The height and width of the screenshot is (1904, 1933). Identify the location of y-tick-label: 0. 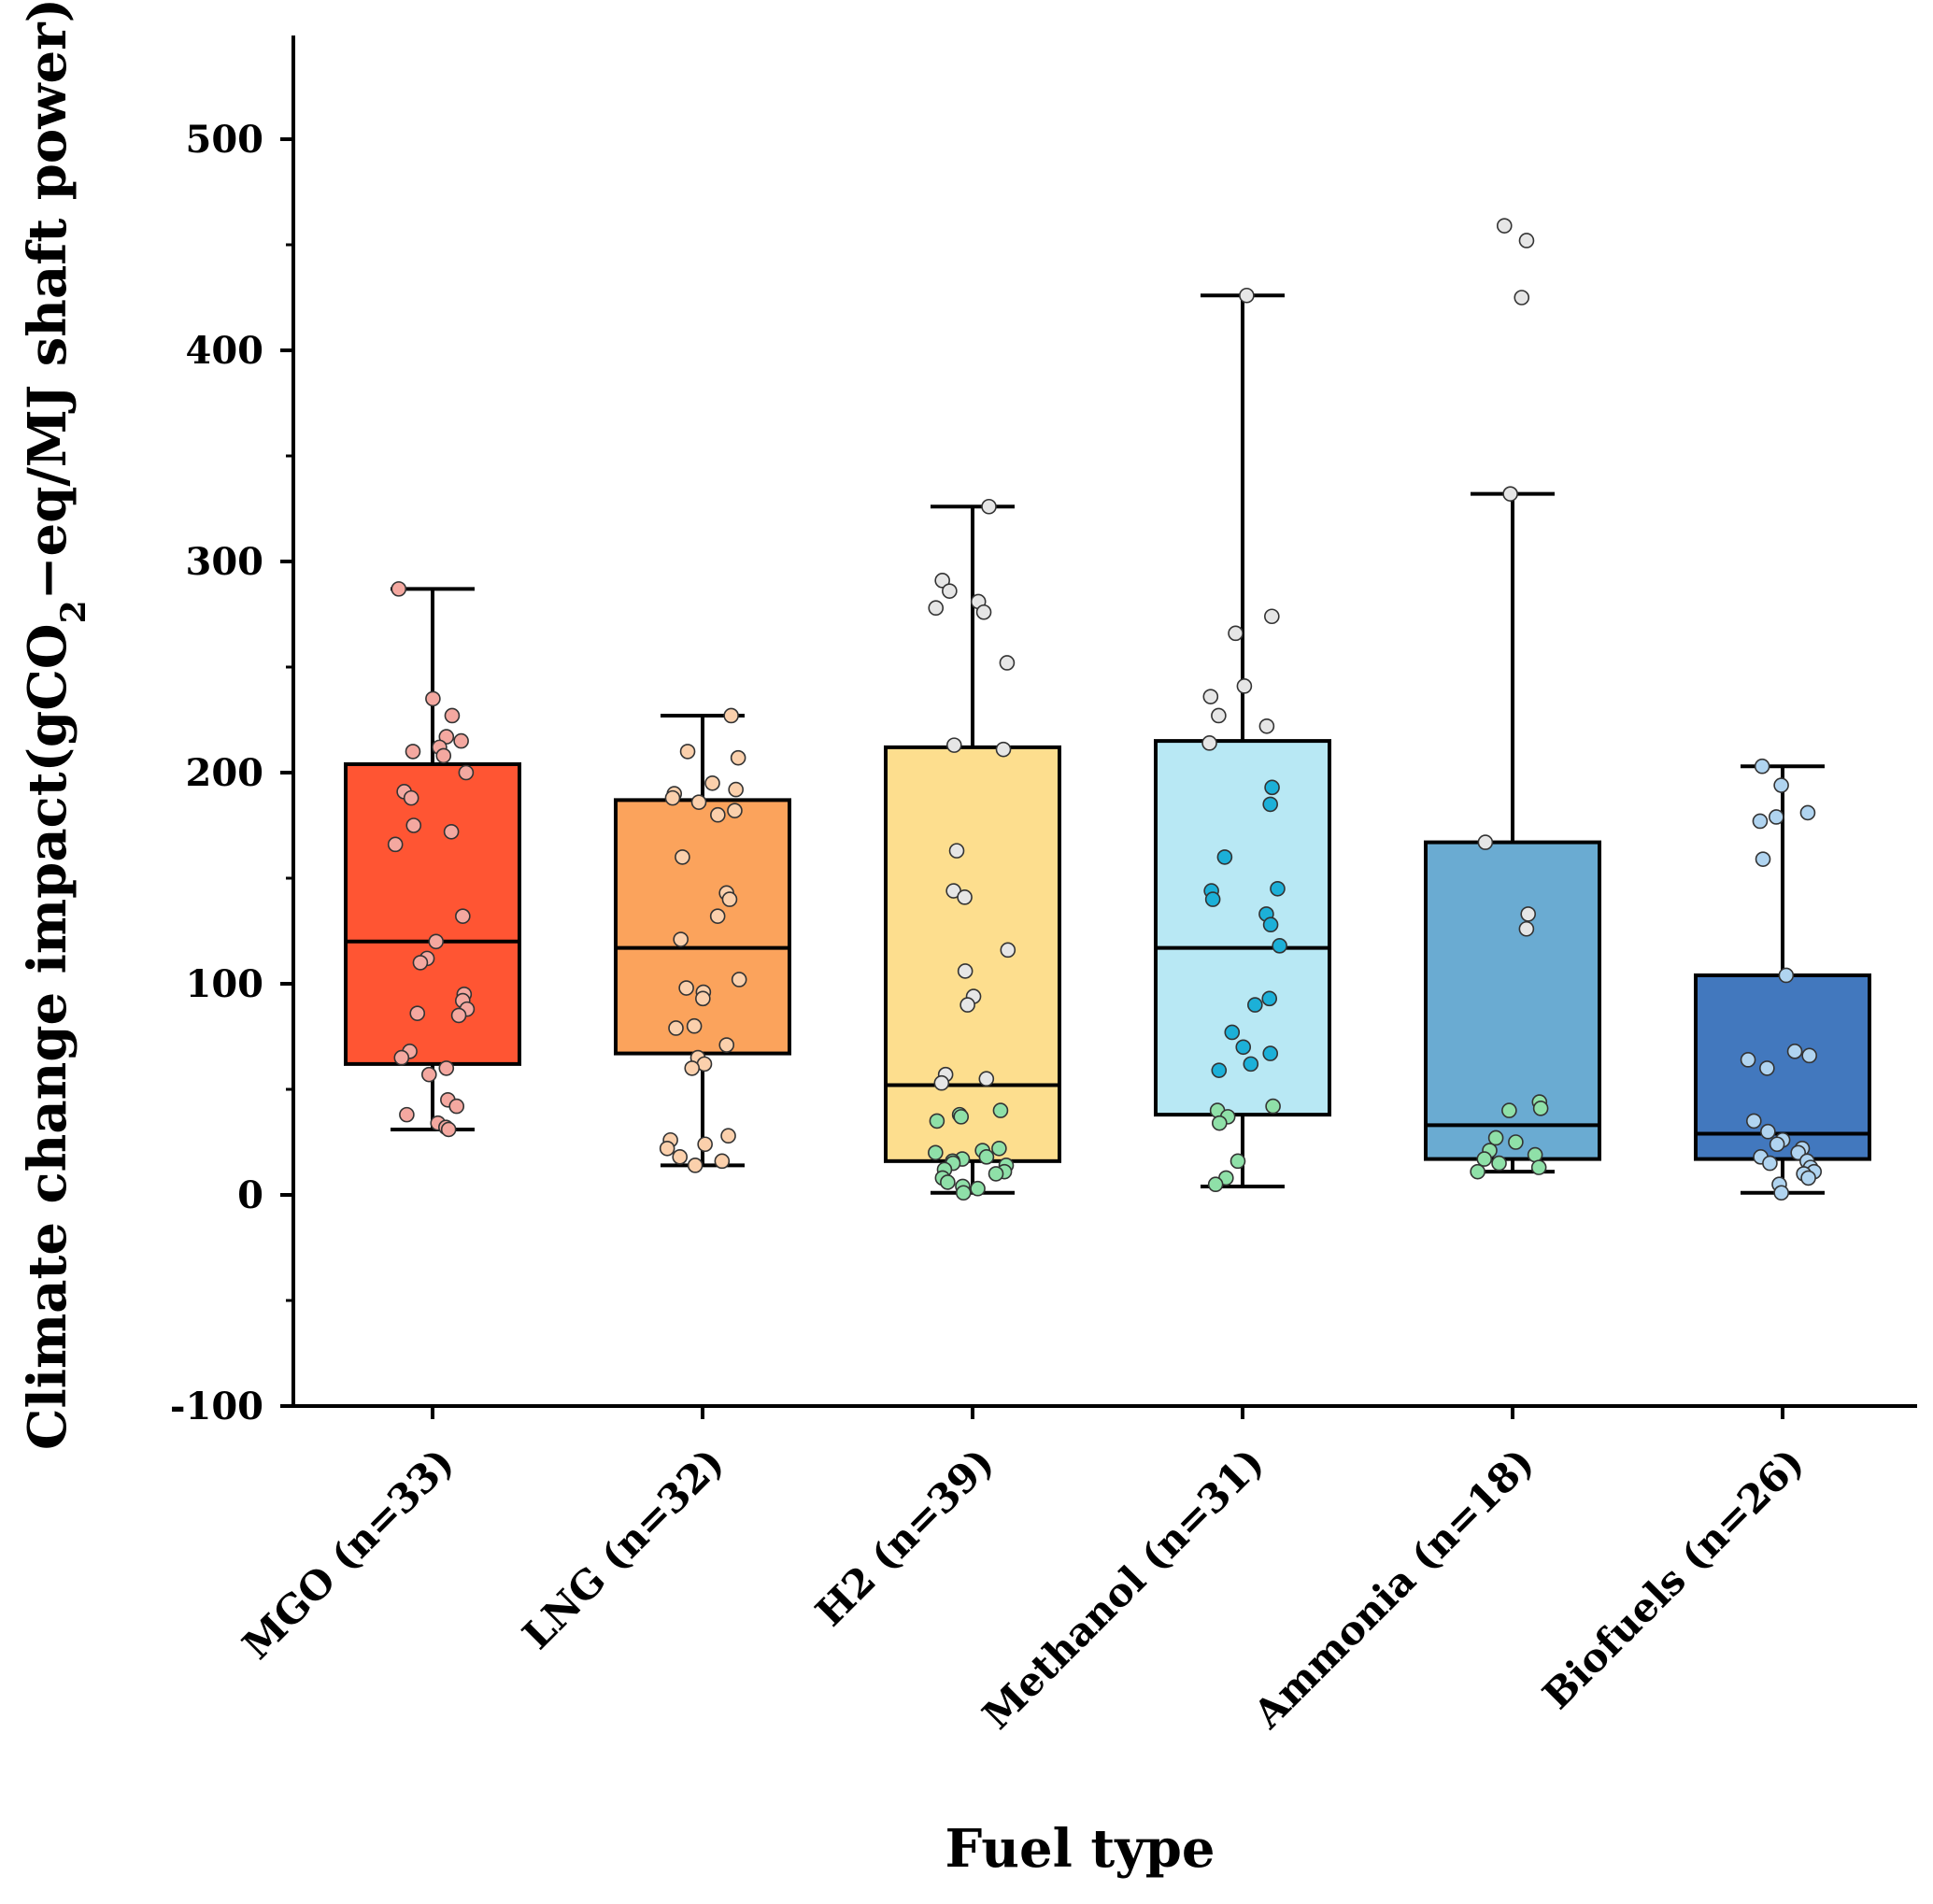
(250, 1195).